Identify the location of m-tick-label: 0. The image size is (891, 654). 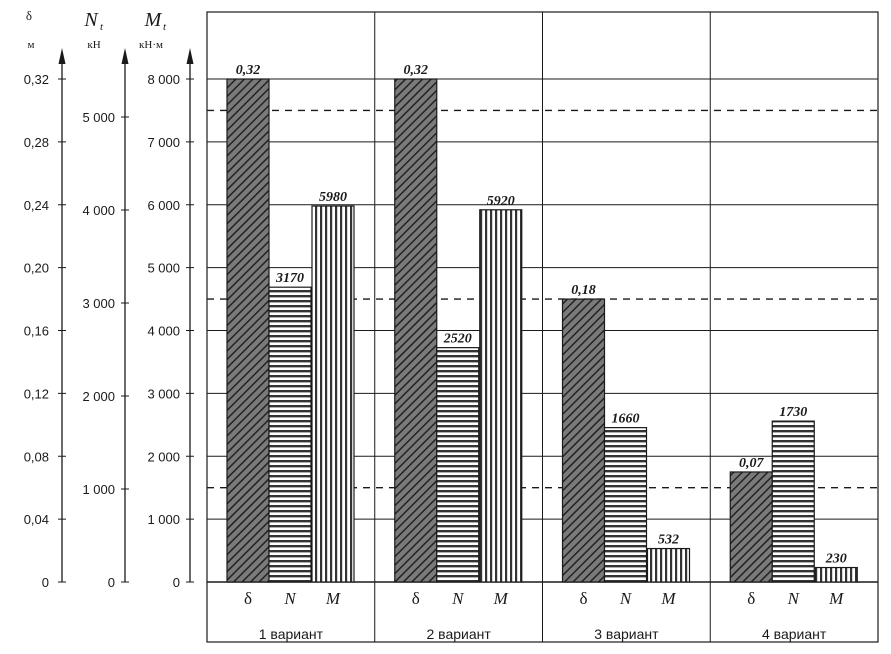
(176, 582).